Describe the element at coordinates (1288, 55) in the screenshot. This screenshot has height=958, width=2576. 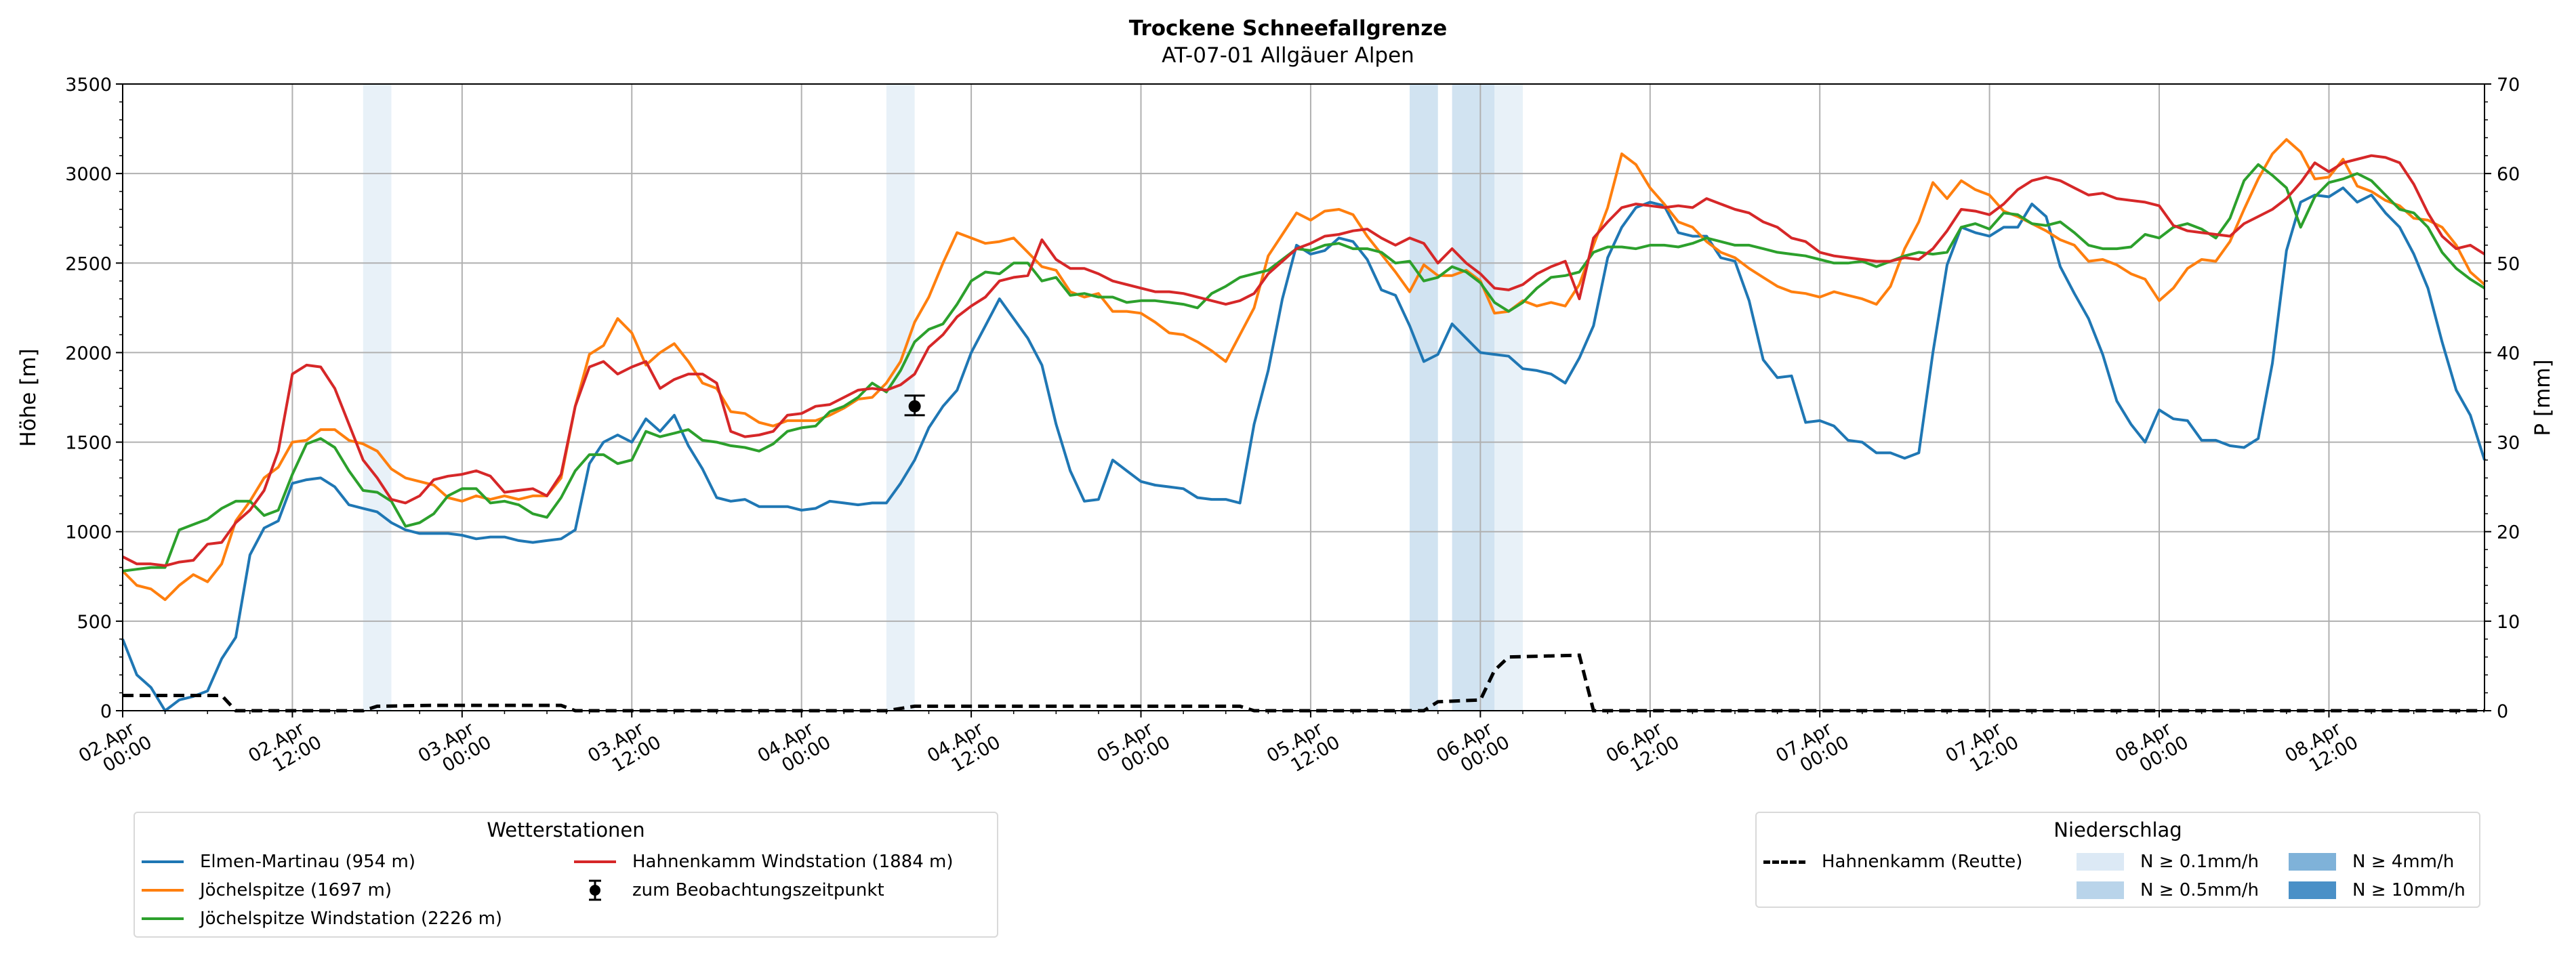
I see `chart-subtitle: AT-07-01 Allgäuer Alpen` at that location.